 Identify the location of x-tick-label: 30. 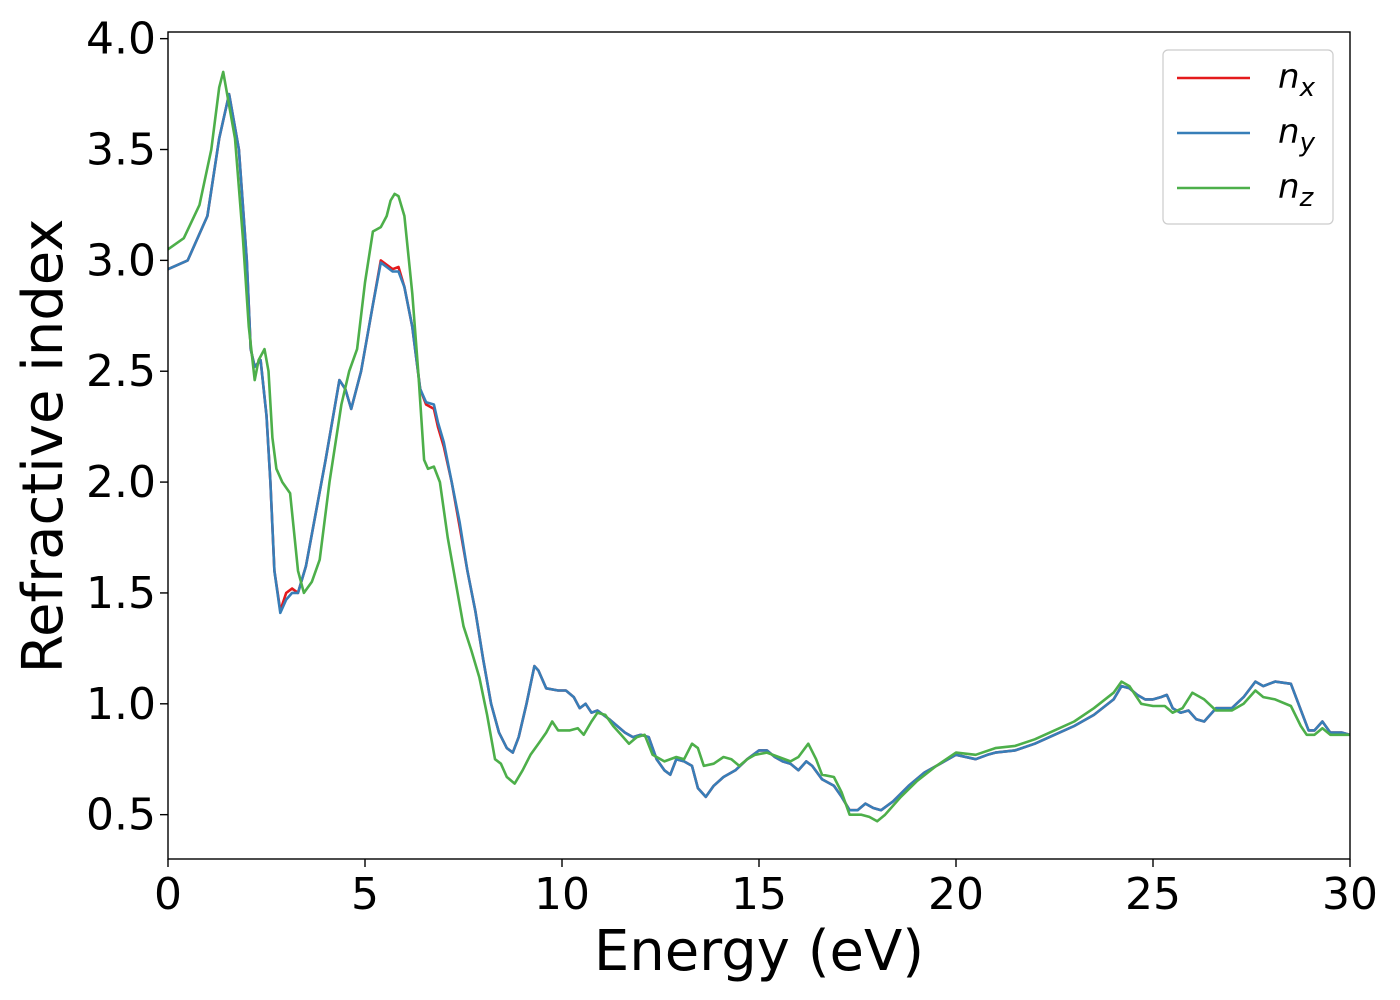
(1350, 894).